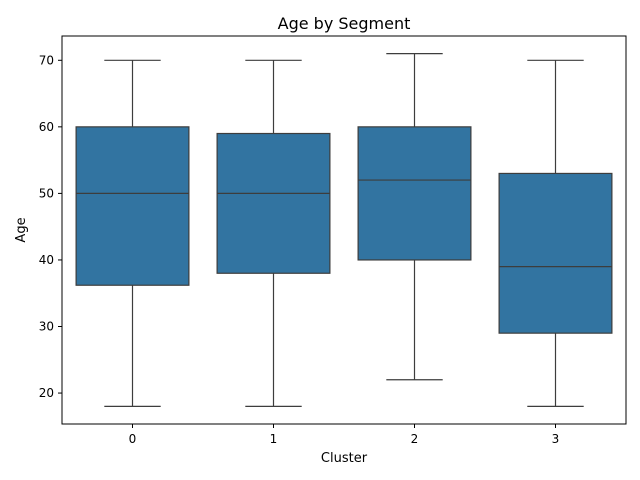 This screenshot has height=480, width=640. I want to click on y-tick-label: 30, so click(46, 327).